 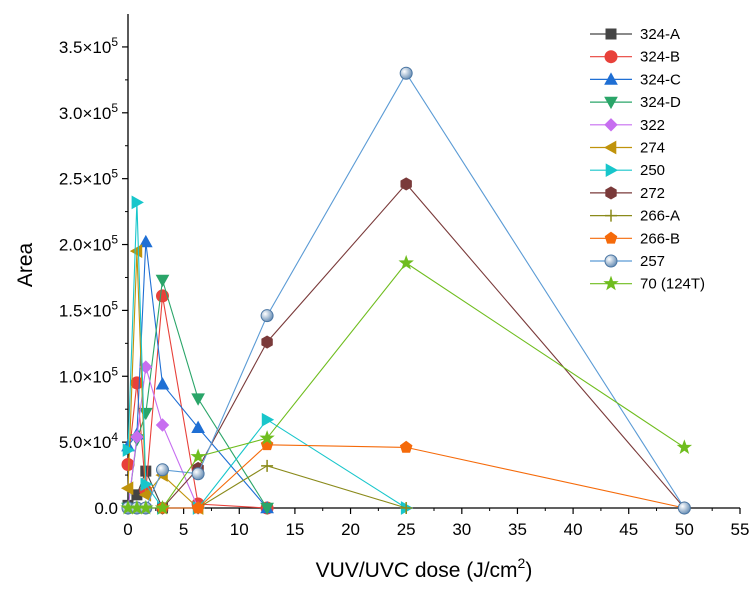 What do you see at coordinates (294, 529) in the screenshot?
I see `x-tick-label: 15` at bounding box center [294, 529].